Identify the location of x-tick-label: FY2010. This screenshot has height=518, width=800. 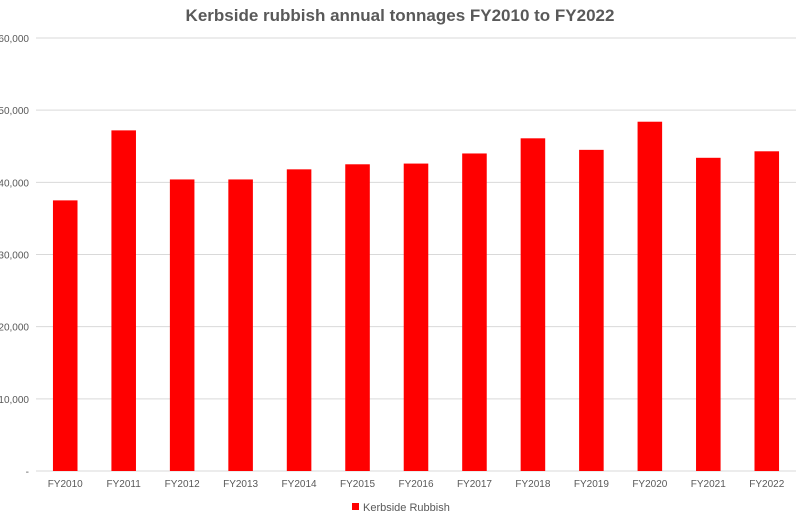
(65, 484).